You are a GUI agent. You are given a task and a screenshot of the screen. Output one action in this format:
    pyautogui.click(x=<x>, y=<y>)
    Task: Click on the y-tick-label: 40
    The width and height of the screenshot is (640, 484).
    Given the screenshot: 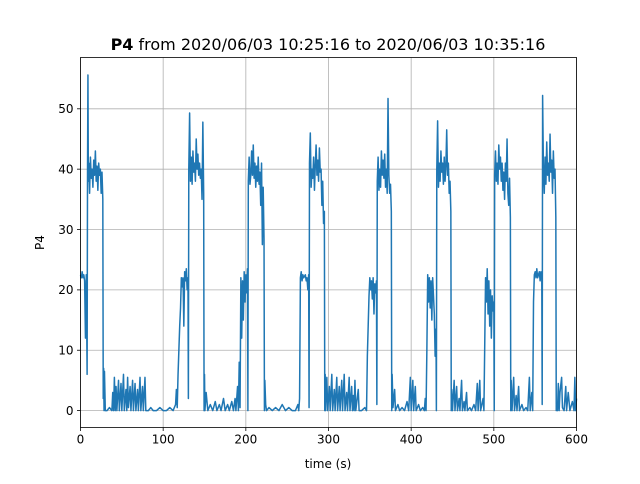 What is the action you would take?
    pyautogui.click(x=65, y=169)
    